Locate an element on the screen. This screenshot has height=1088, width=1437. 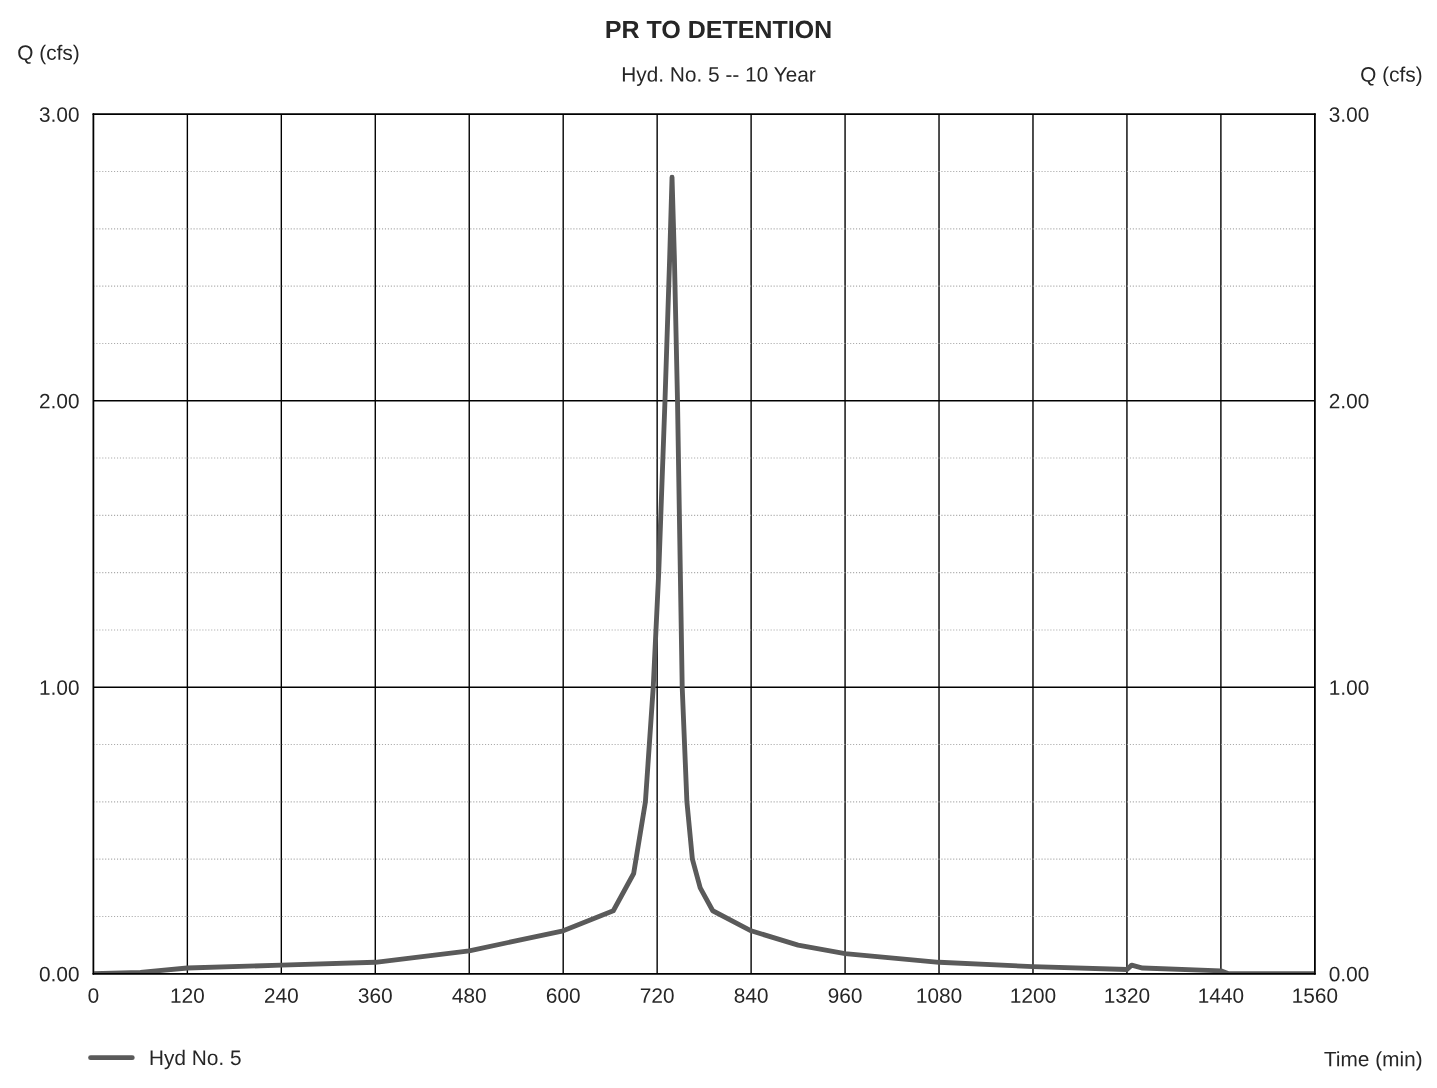
x-tick-label: 1440 is located at coordinates (1221, 995).